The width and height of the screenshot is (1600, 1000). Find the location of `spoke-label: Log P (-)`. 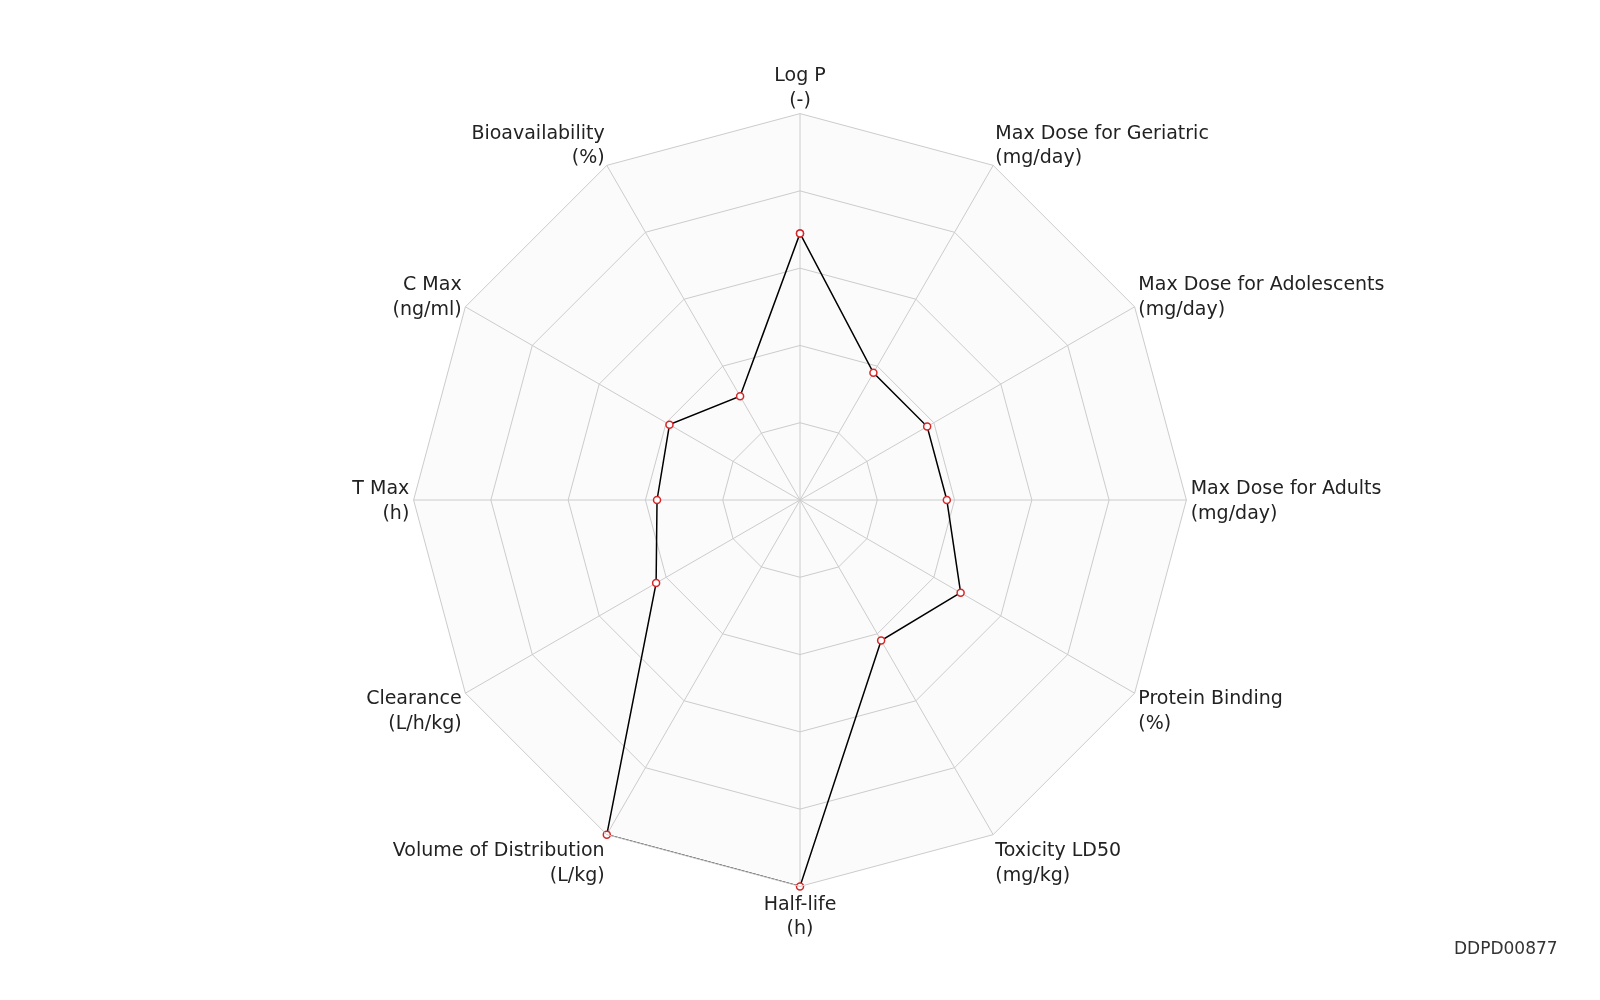

spoke-label: Log P (-) is located at coordinates (800, 86).